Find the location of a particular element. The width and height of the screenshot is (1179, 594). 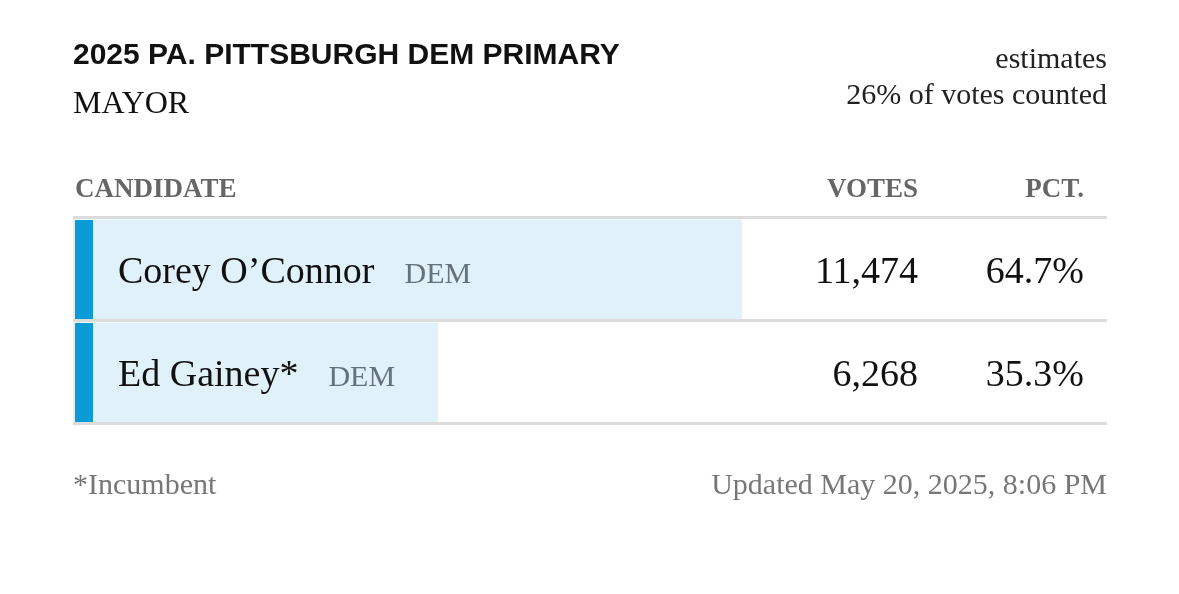

chart-subtitle: MAYOR is located at coordinates (131, 102).